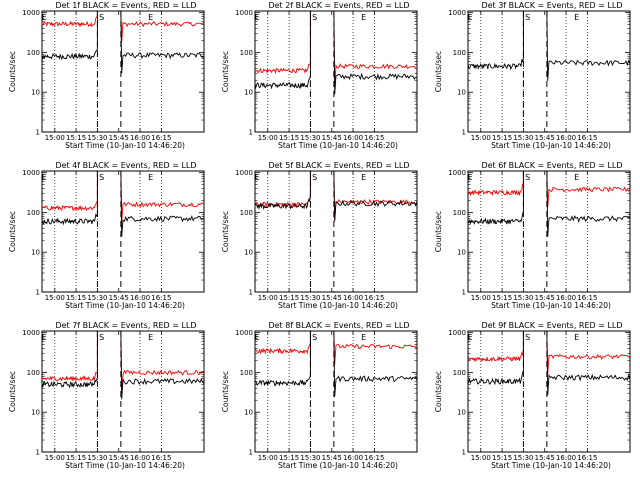 Image resolution: width=640 pixels, height=480 pixels. What do you see at coordinates (551, 5) in the screenshot?
I see `panel-title: Det 3f BLACK = Events, RED = LLD` at bounding box center [551, 5].